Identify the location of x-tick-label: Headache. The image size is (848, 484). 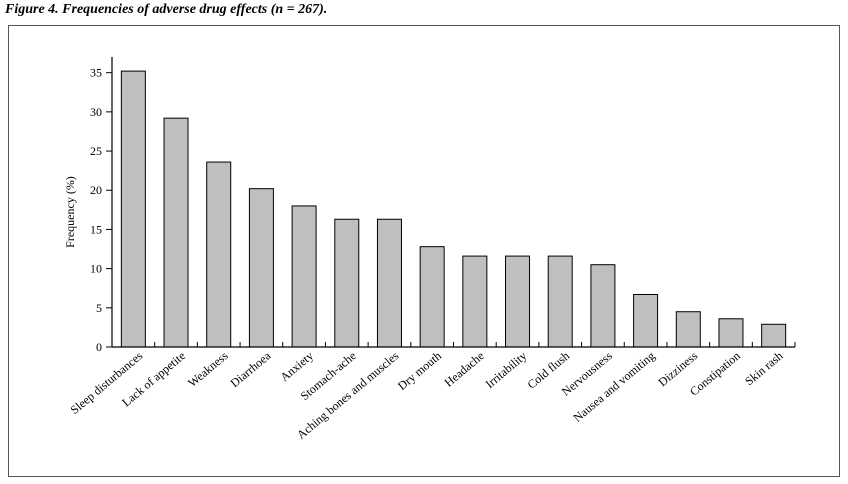
(464, 369).